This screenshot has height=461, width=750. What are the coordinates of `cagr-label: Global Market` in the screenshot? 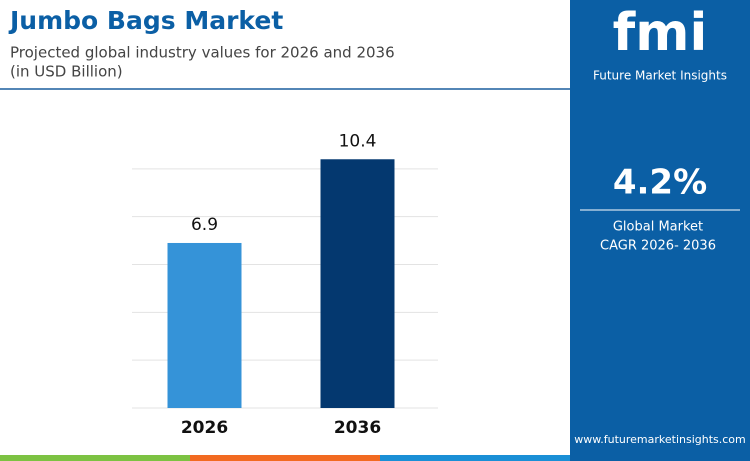 It's located at (658, 227).